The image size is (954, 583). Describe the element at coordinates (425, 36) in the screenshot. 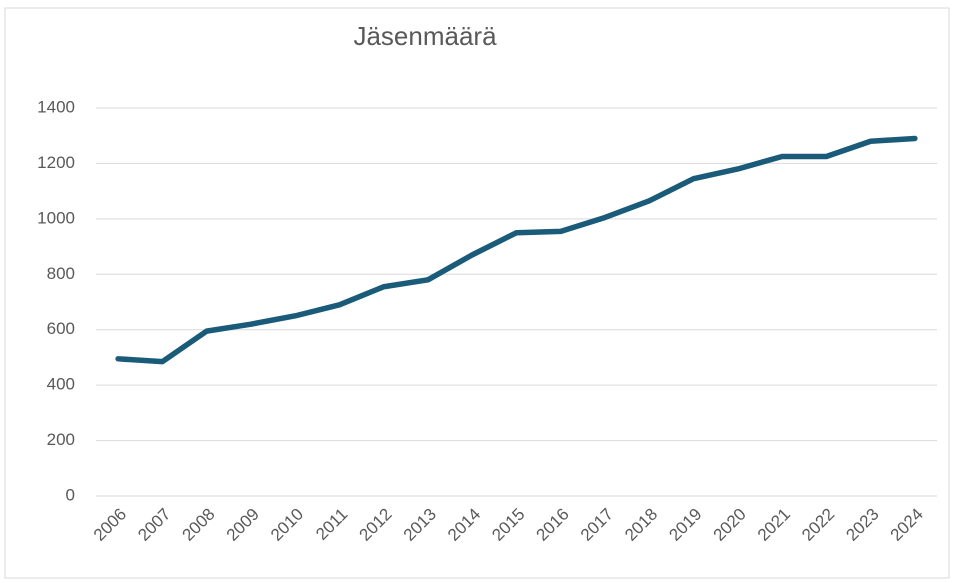

I see `chart-title: Jäsenmäärä` at that location.